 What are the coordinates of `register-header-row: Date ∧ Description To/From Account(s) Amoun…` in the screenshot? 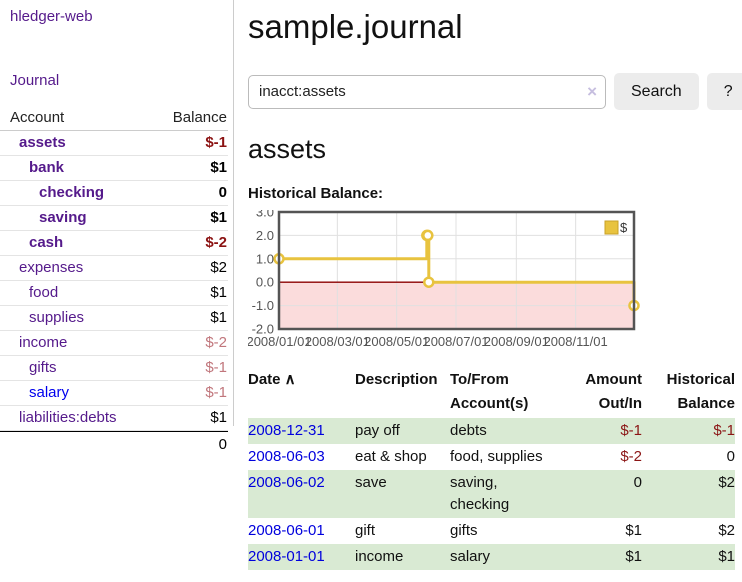 It's located at (491, 393).